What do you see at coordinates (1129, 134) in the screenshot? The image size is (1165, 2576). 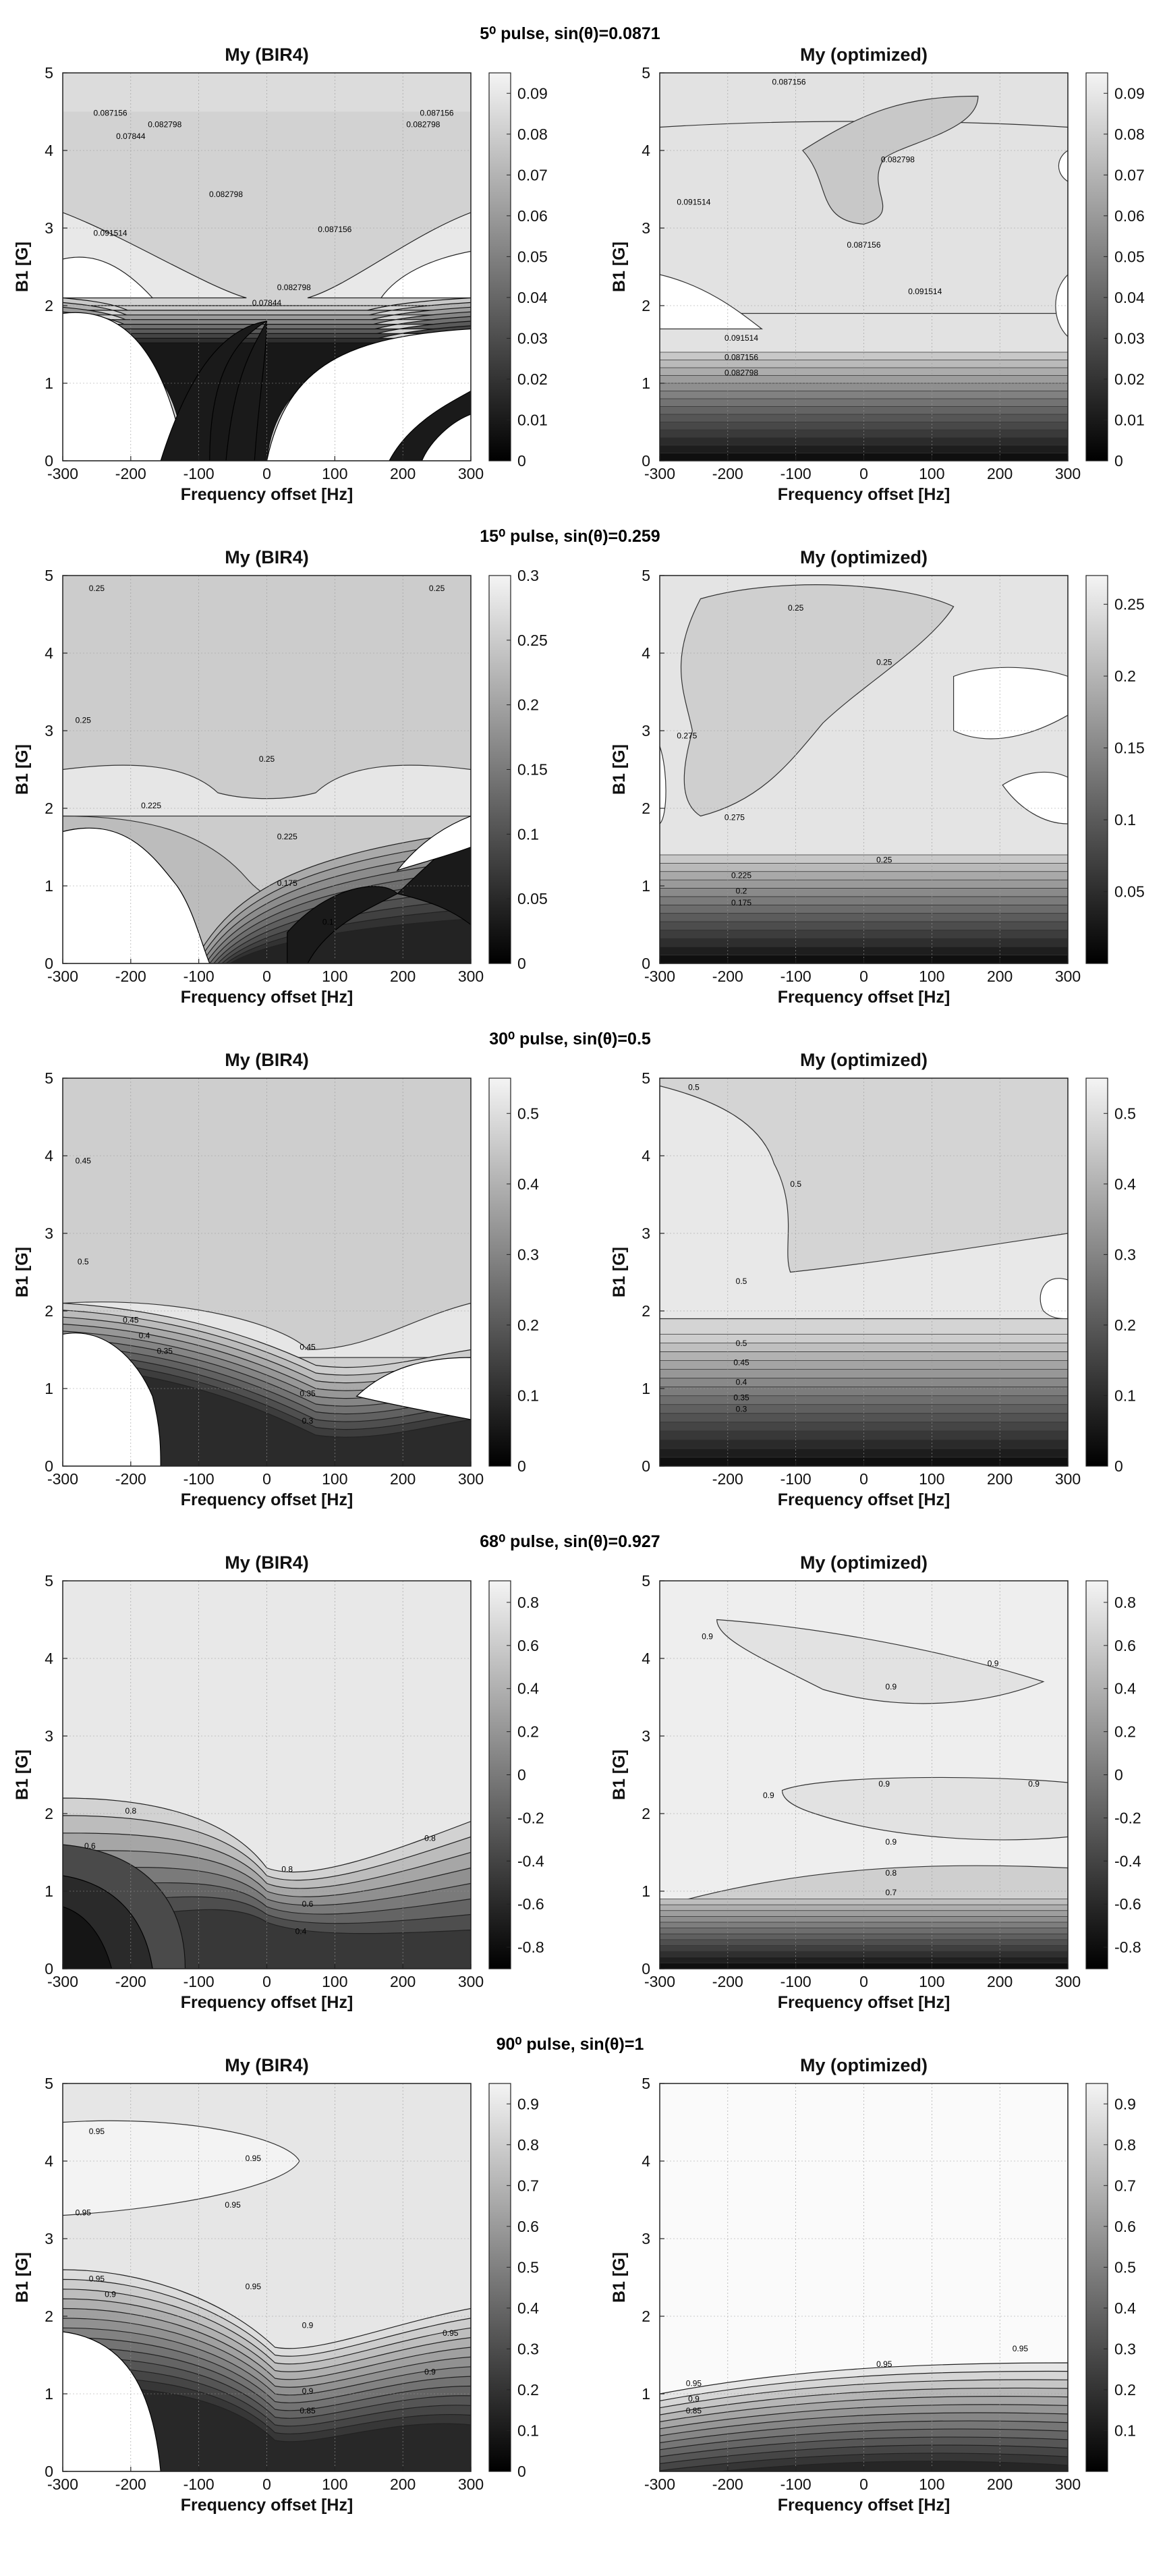 I see `colorbar-tick-label: 0.08` at bounding box center [1129, 134].